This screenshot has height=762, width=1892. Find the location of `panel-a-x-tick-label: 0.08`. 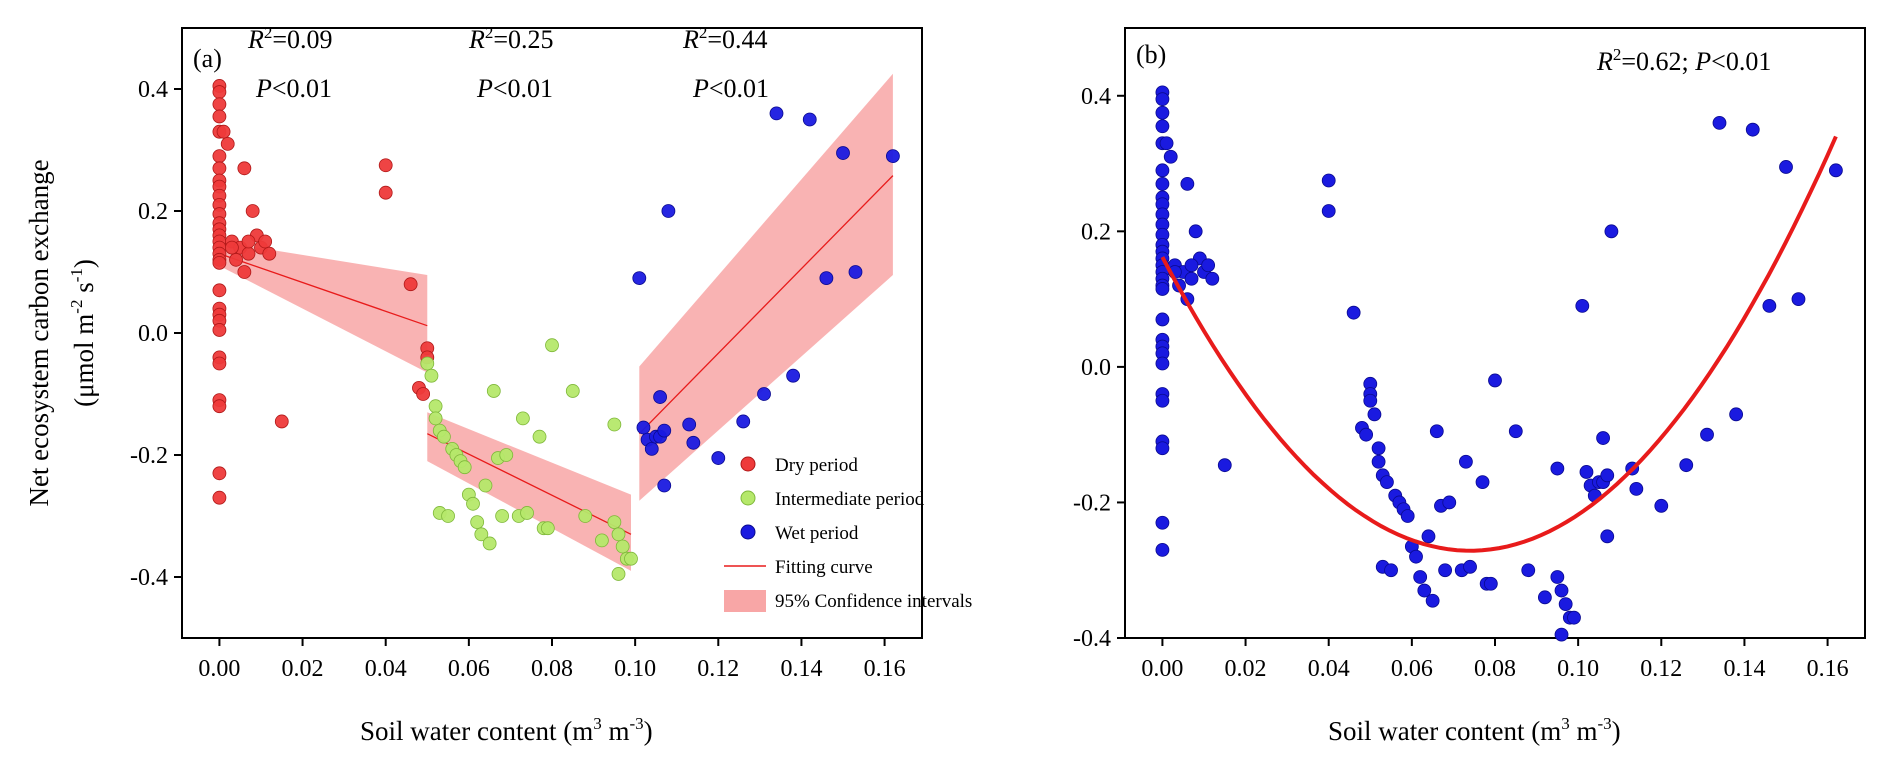

panel-a-x-tick-label: 0.08 is located at coordinates (552, 669).